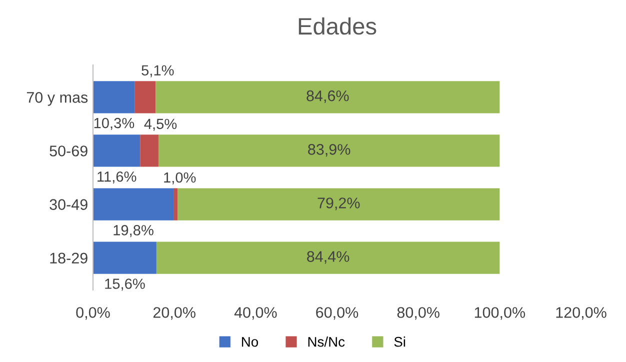 This screenshot has width=626, height=362. I want to click on x-tick-label: 40,0%, so click(255, 313).